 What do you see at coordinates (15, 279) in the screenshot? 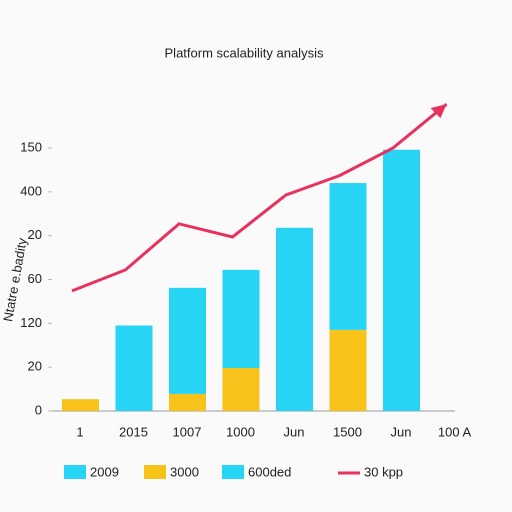
I see `y-axis-label: Ntatre e.badity` at bounding box center [15, 279].